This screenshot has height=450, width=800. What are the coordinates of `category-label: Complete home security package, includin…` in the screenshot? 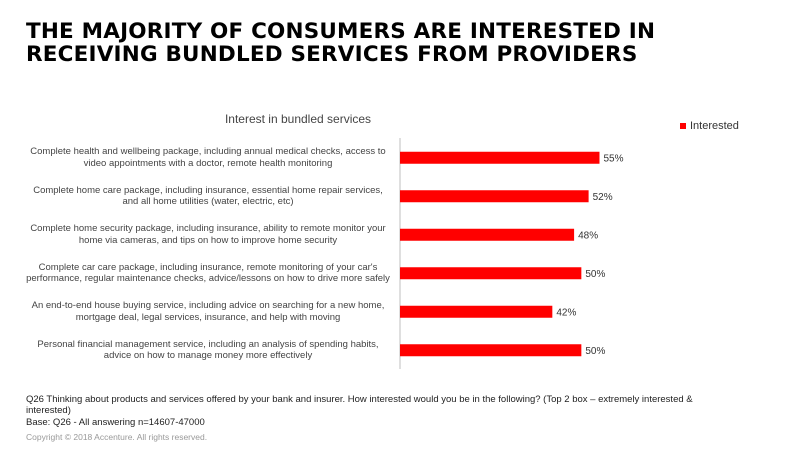 It's located at (208, 234).